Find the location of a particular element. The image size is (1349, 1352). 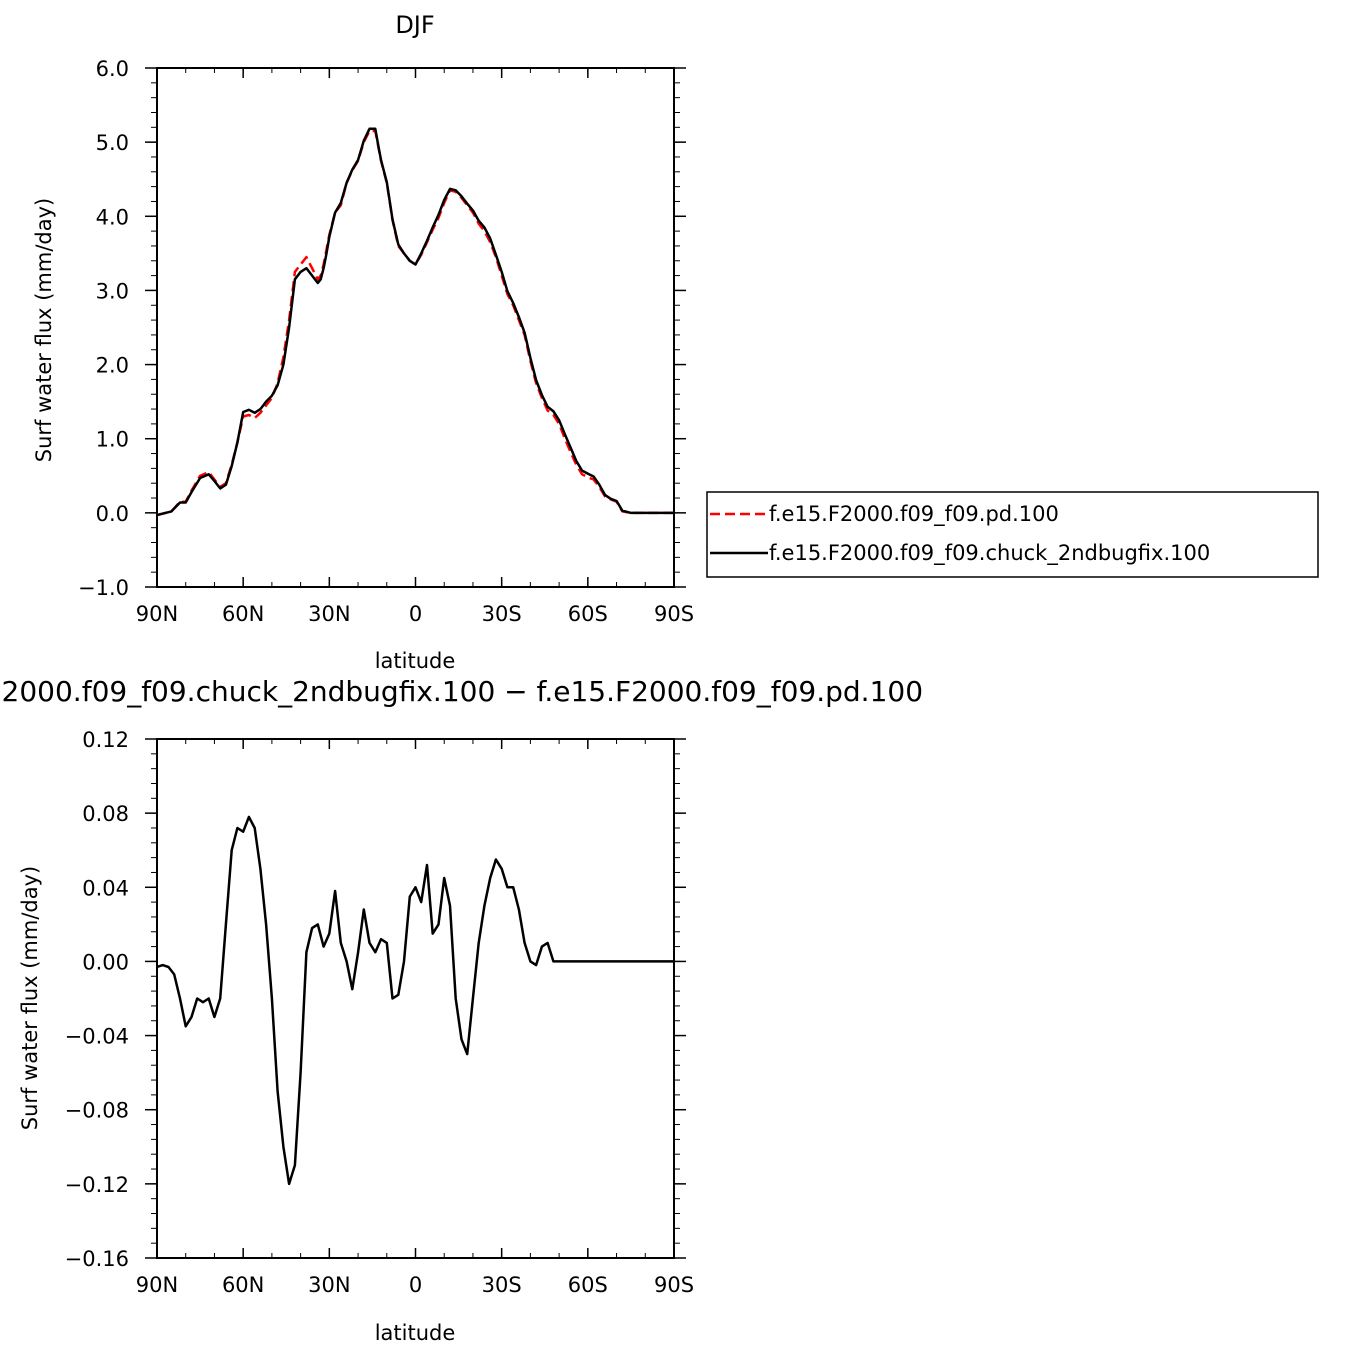

legend-box is located at coordinates (1012, 534).